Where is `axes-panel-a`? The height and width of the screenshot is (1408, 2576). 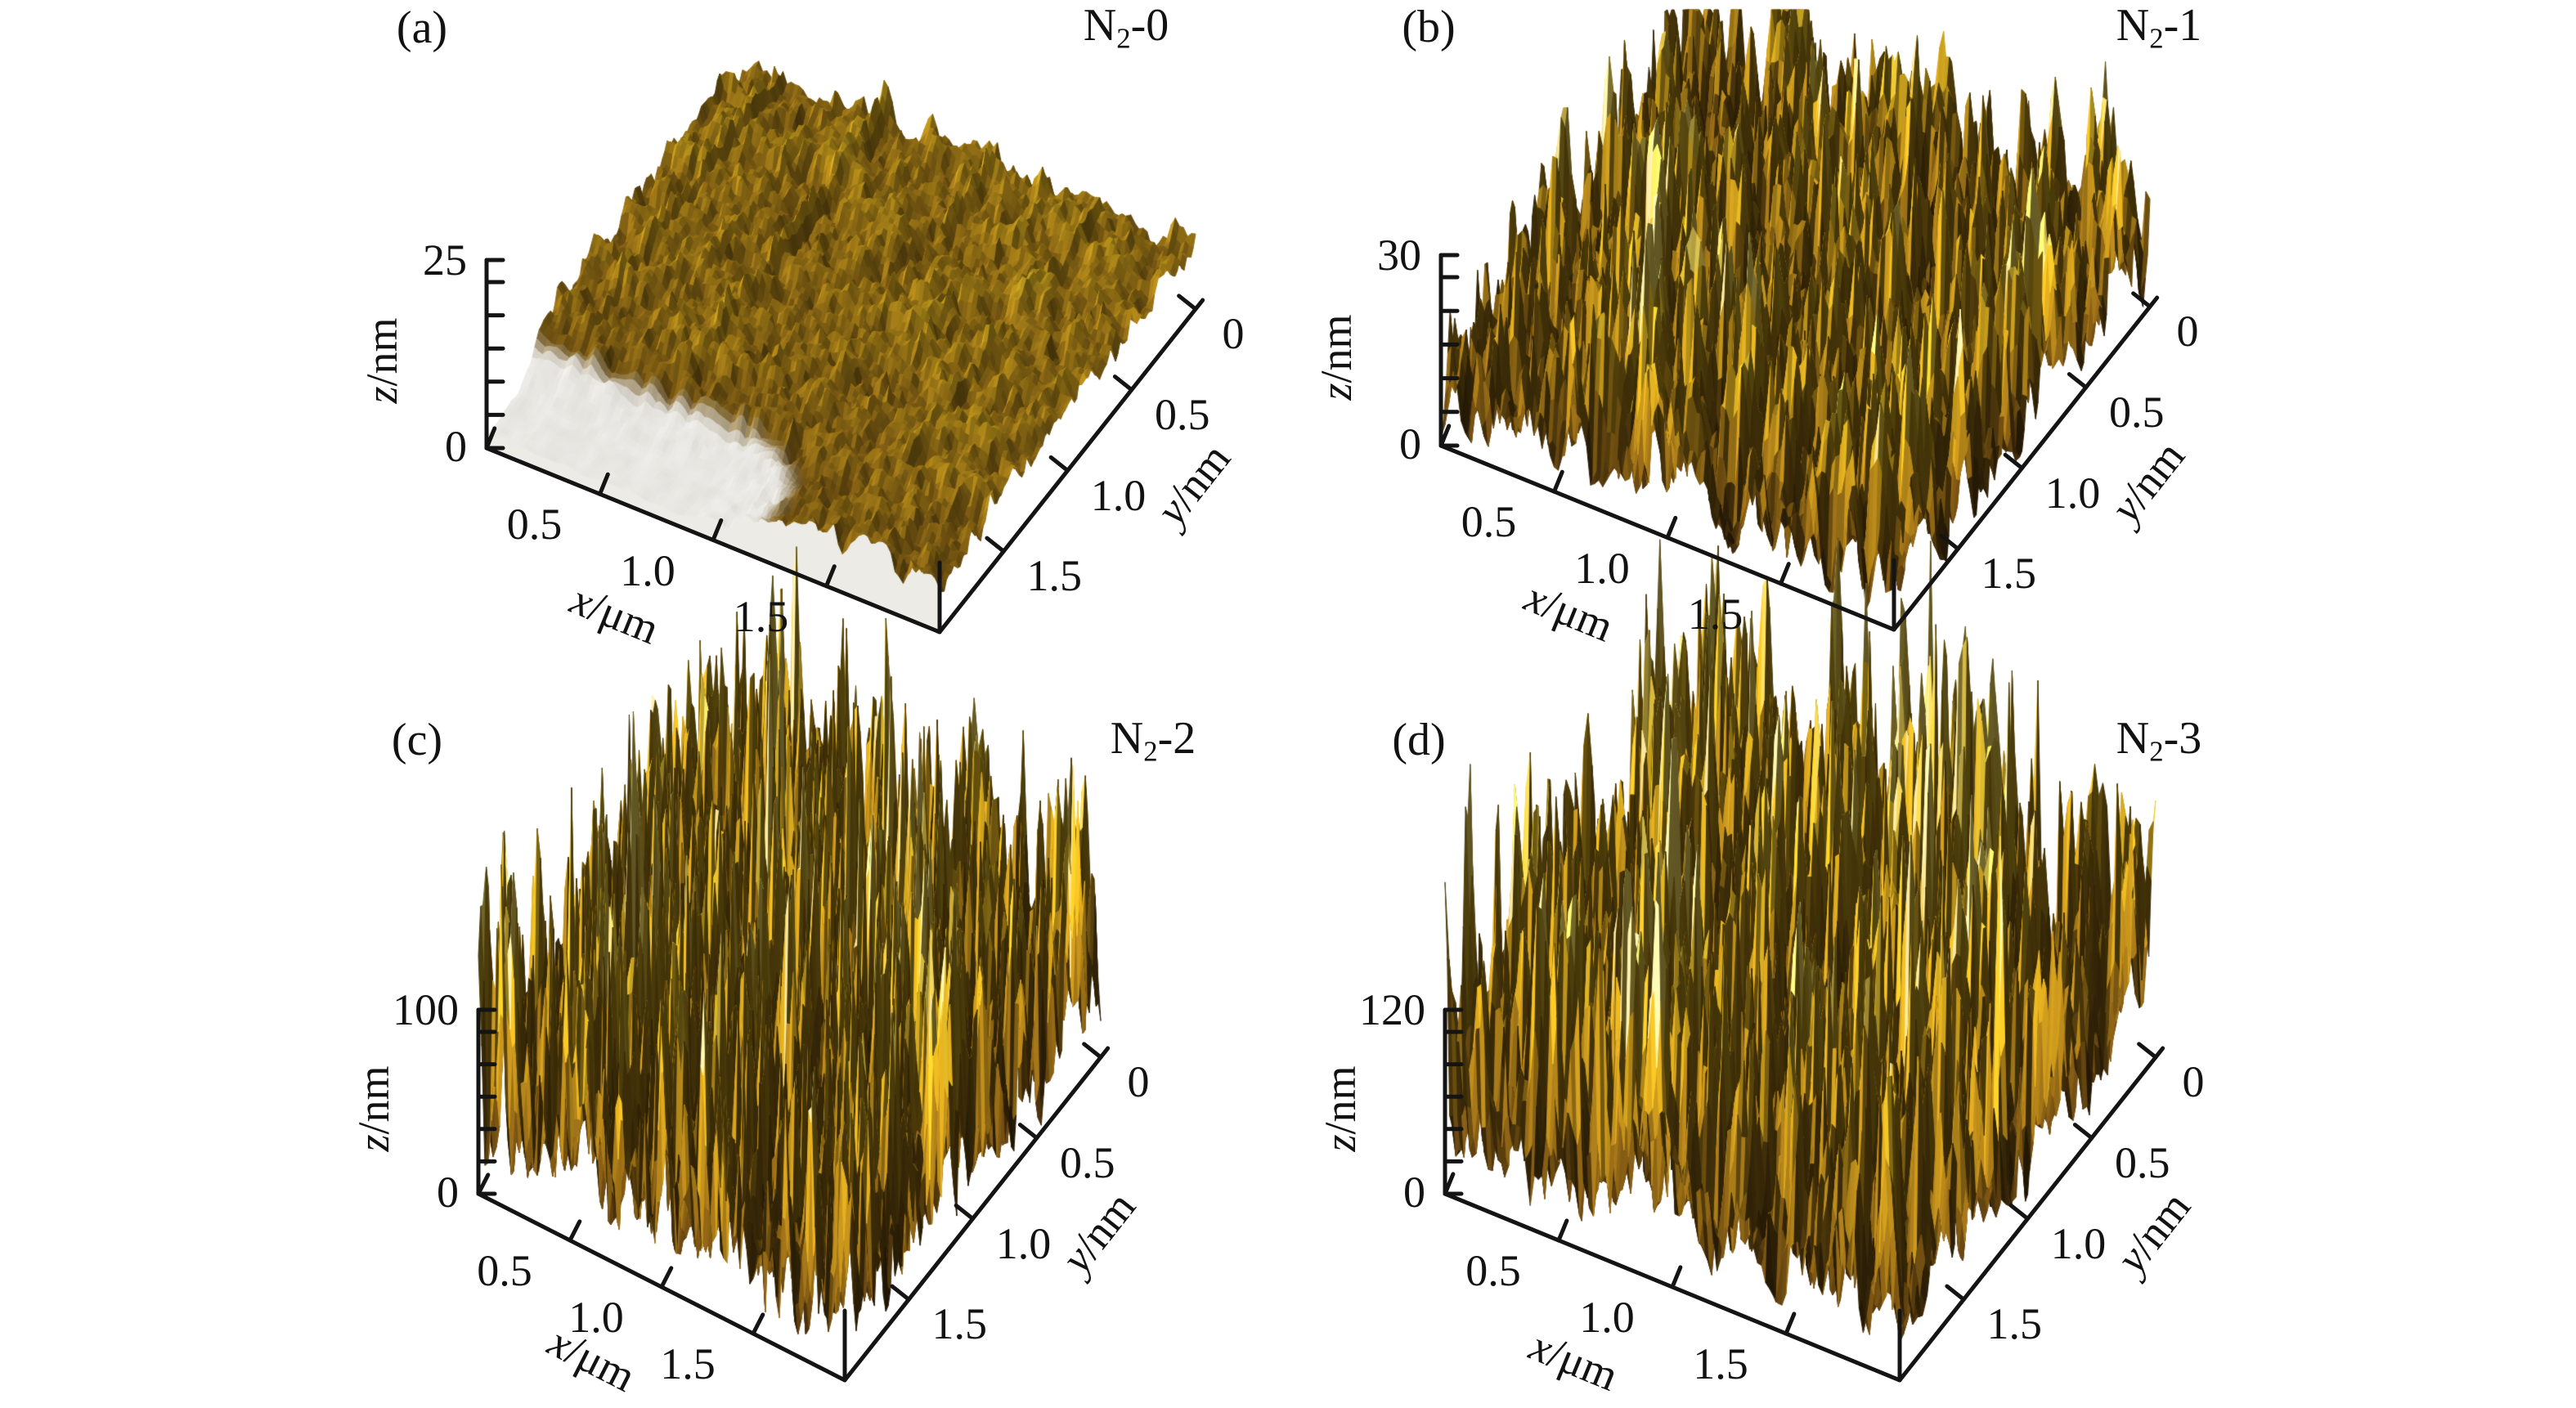 axes-panel-a is located at coordinates (844, 446).